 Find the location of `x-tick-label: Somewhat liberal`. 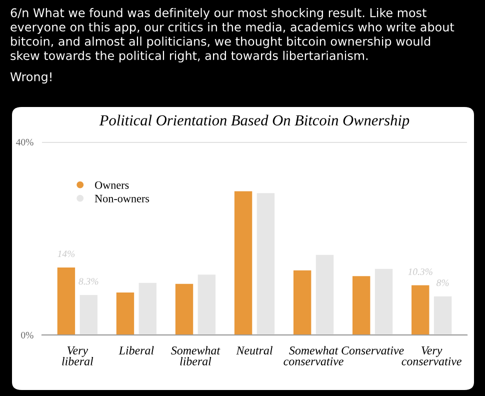

x-tick-label: Somewhat liberal is located at coordinates (195, 356).